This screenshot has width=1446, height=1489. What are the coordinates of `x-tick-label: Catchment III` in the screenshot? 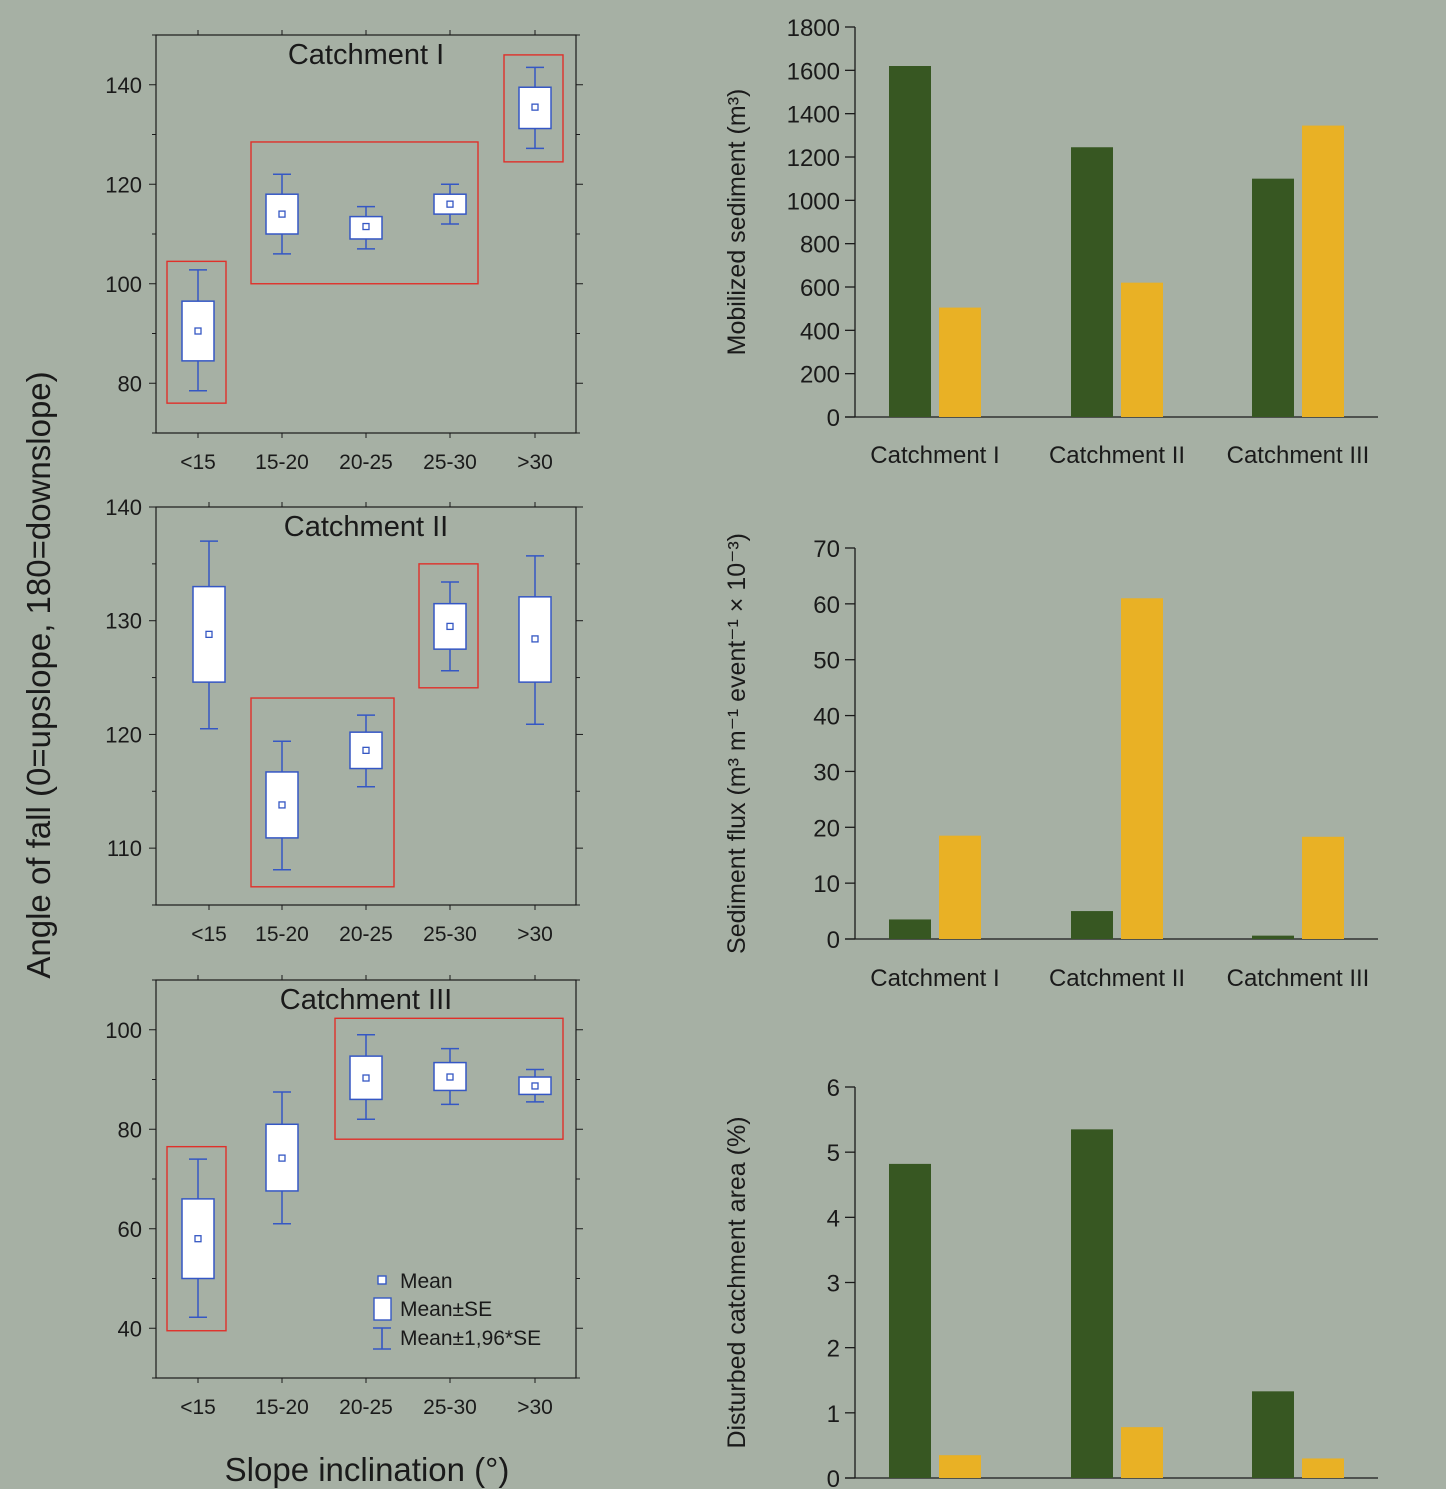 It's located at (1298, 978).